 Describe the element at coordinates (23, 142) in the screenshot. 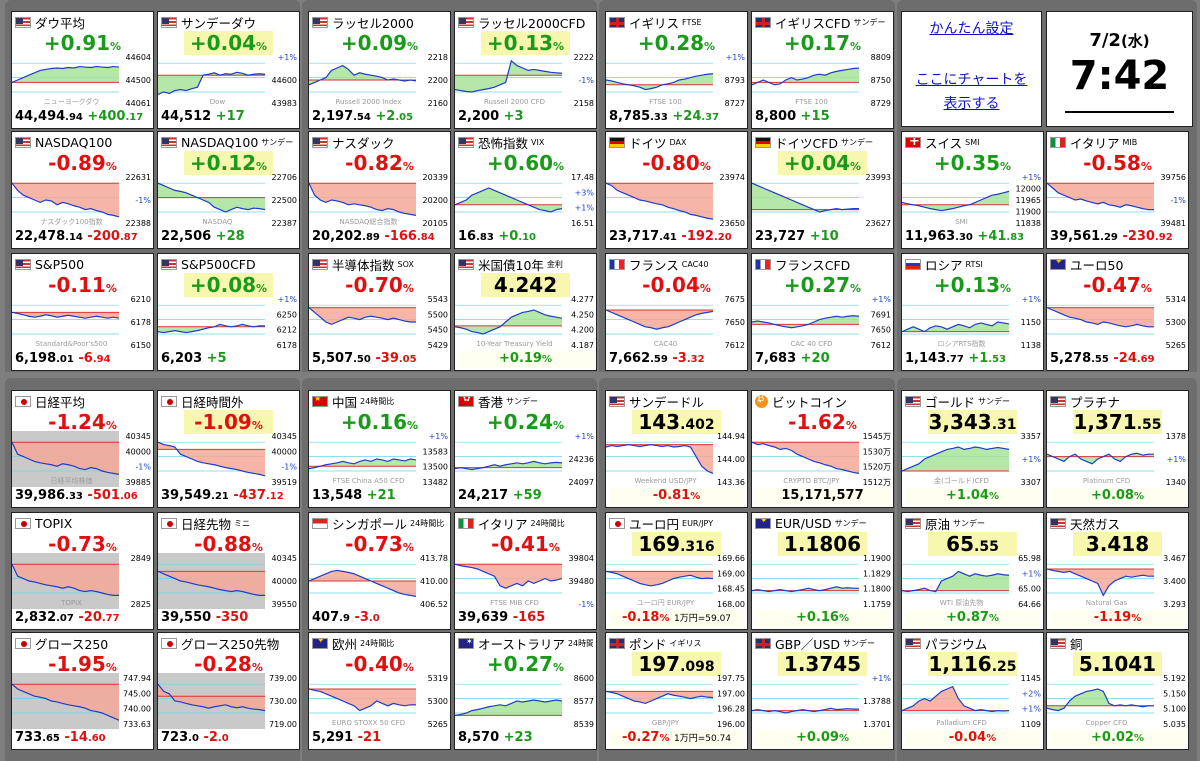

I see `us-flag-icon` at that location.